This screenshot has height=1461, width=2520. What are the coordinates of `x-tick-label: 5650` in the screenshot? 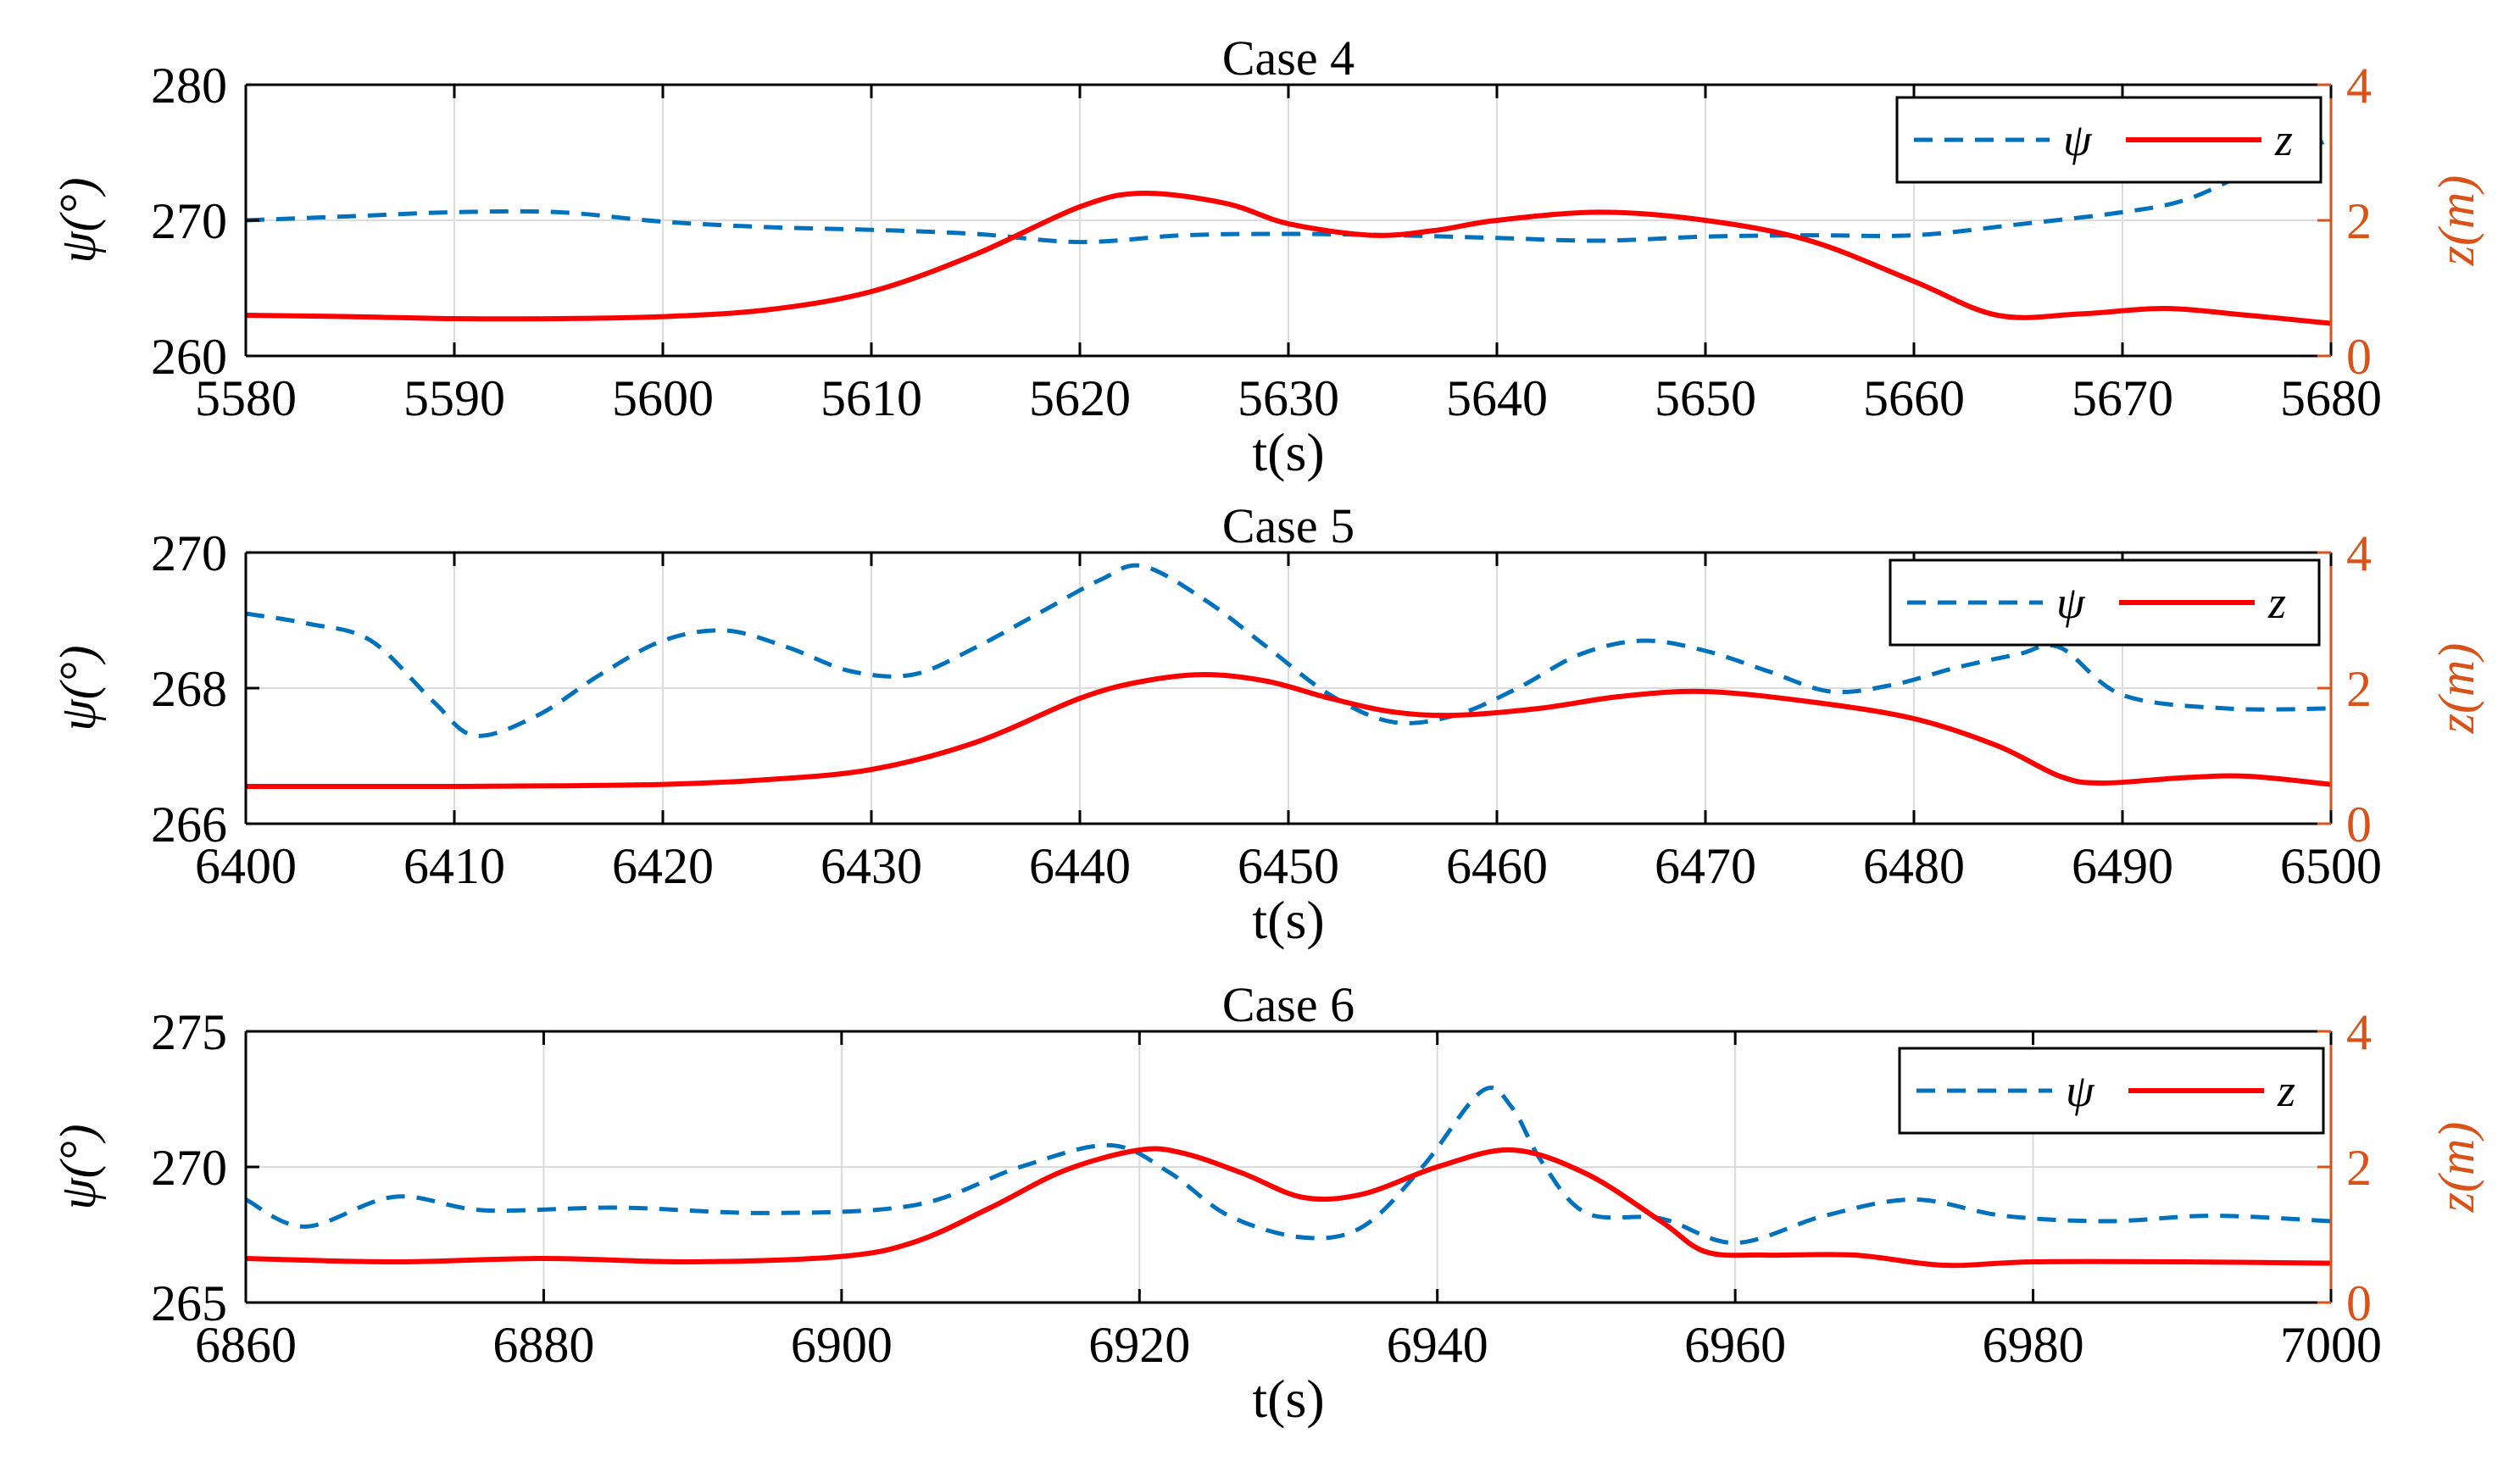 It's located at (1705, 398).